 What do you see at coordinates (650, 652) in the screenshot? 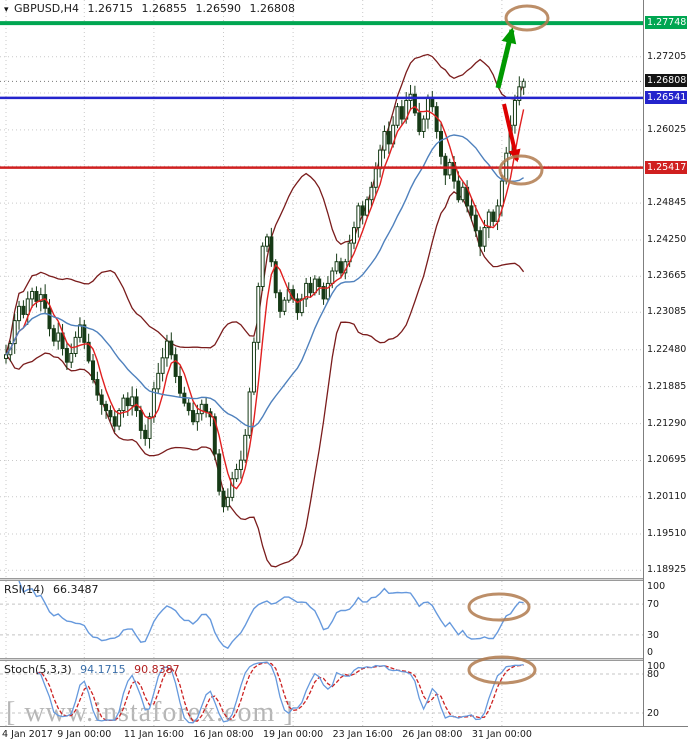
I see `rsi-scale-label: 0` at bounding box center [650, 652].